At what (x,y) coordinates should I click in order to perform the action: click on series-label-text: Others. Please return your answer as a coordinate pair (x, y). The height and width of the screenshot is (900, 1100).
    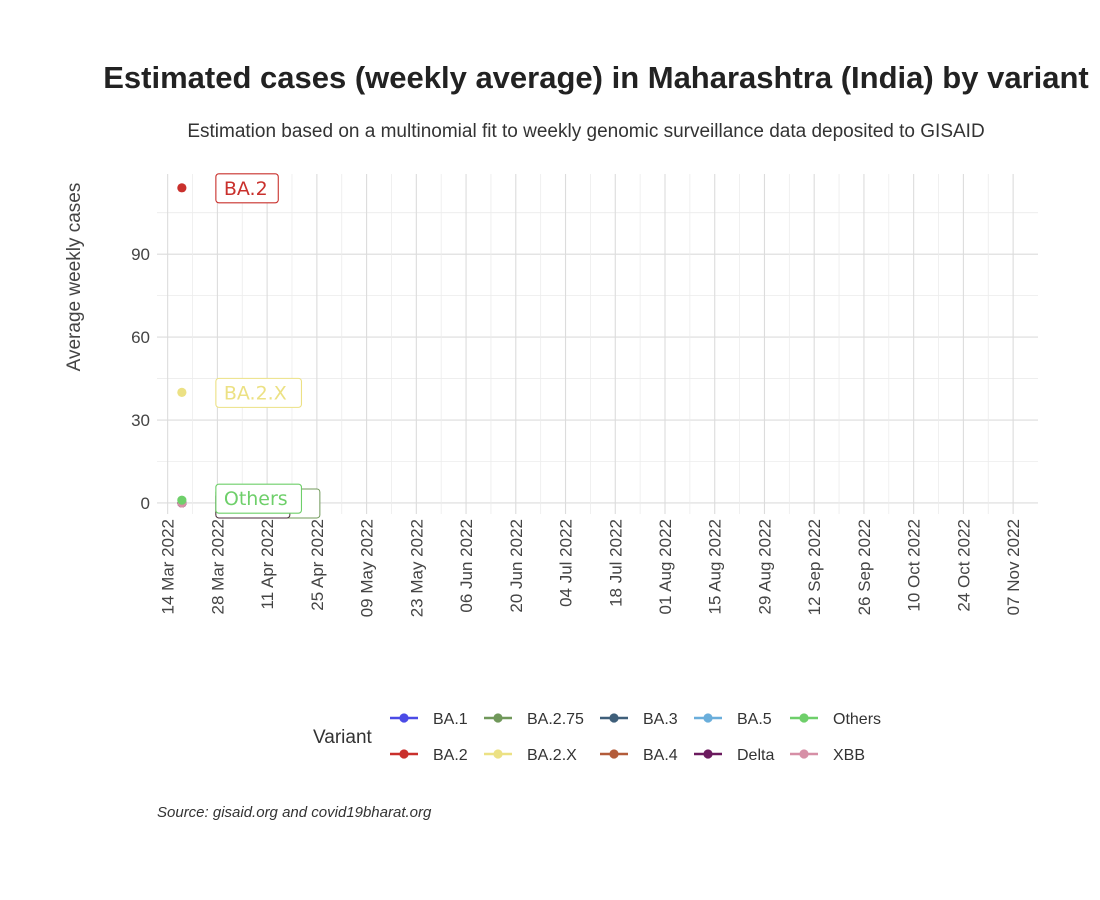
    Looking at the image, I should click on (256, 499).